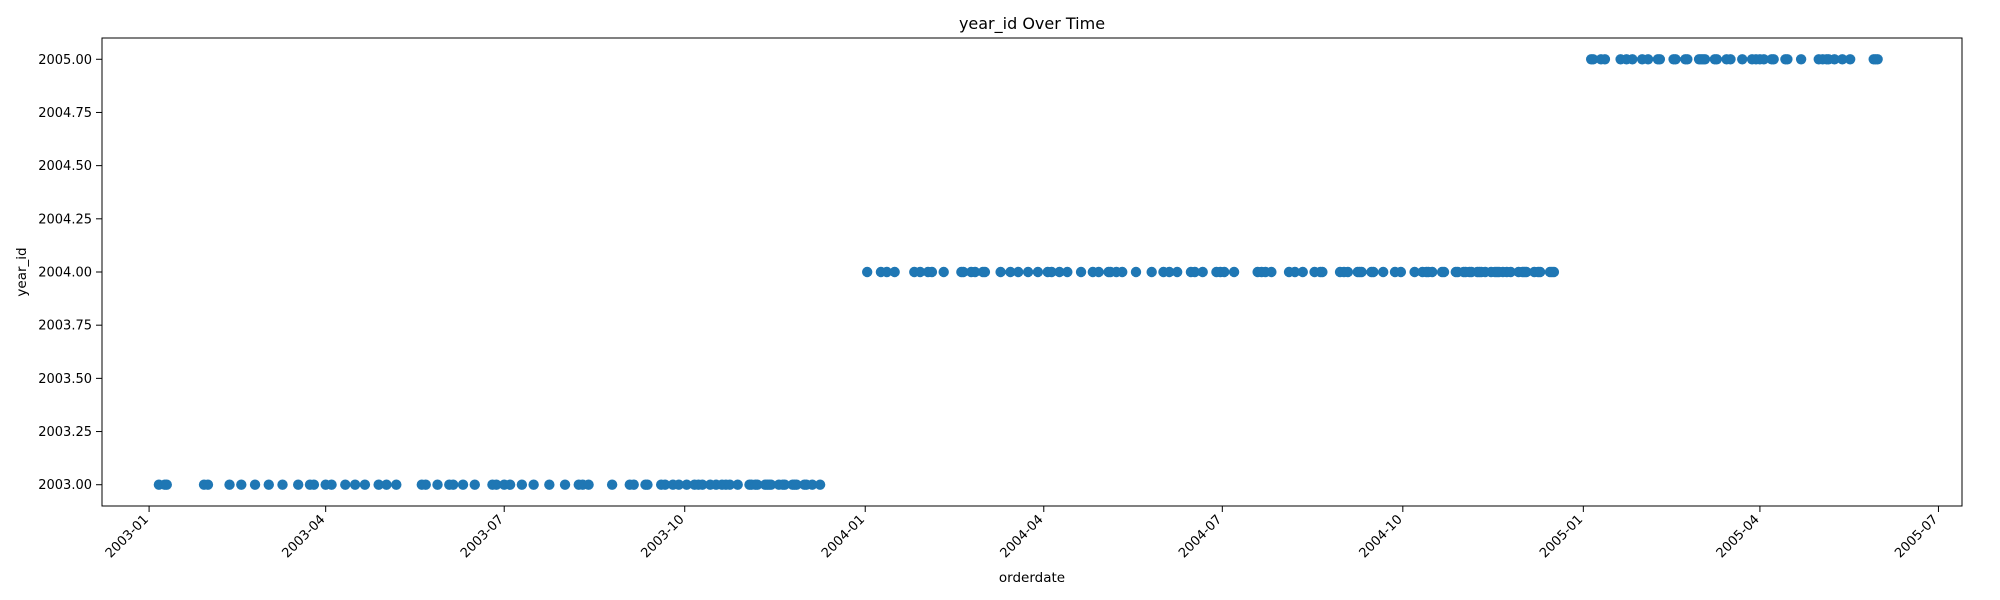 Image resolution: width=2000 pixels, height=600 pixels. What do you see at coordinates (65, 326) in the screenshot?
I see `y-tick-label: 2003.75` at bounding box center [65, 326].